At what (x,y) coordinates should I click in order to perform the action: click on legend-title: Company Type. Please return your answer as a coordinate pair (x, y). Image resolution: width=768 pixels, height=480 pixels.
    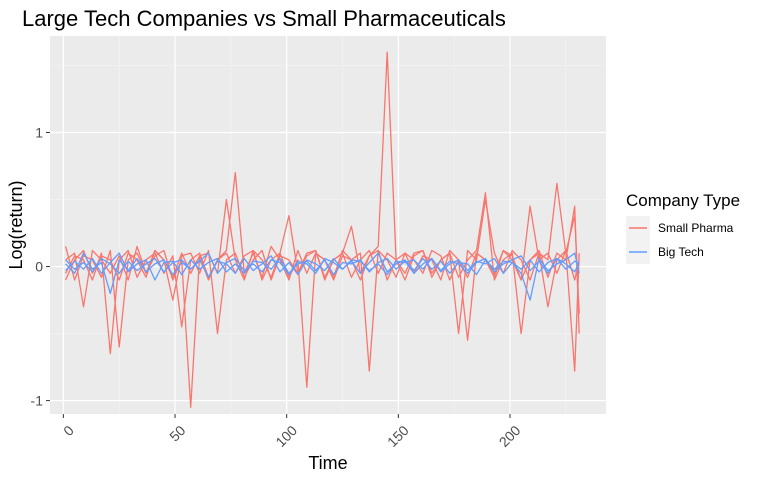
    Looking at the image, I should click on (683, 200).